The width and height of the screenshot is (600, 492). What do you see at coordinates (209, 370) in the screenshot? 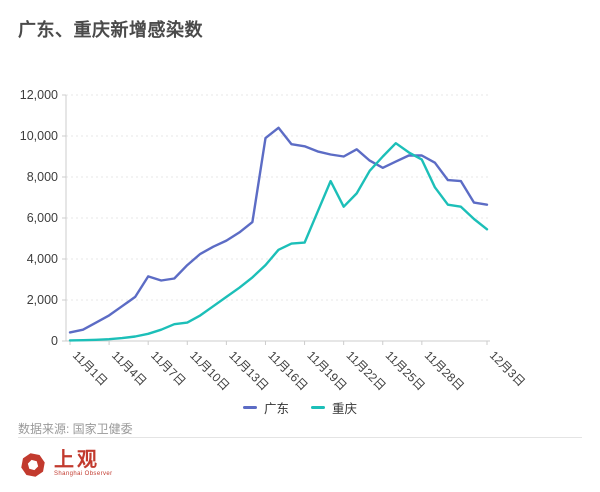
I see `x-axis-label: 11月10日` at bounding box center [209, 370].